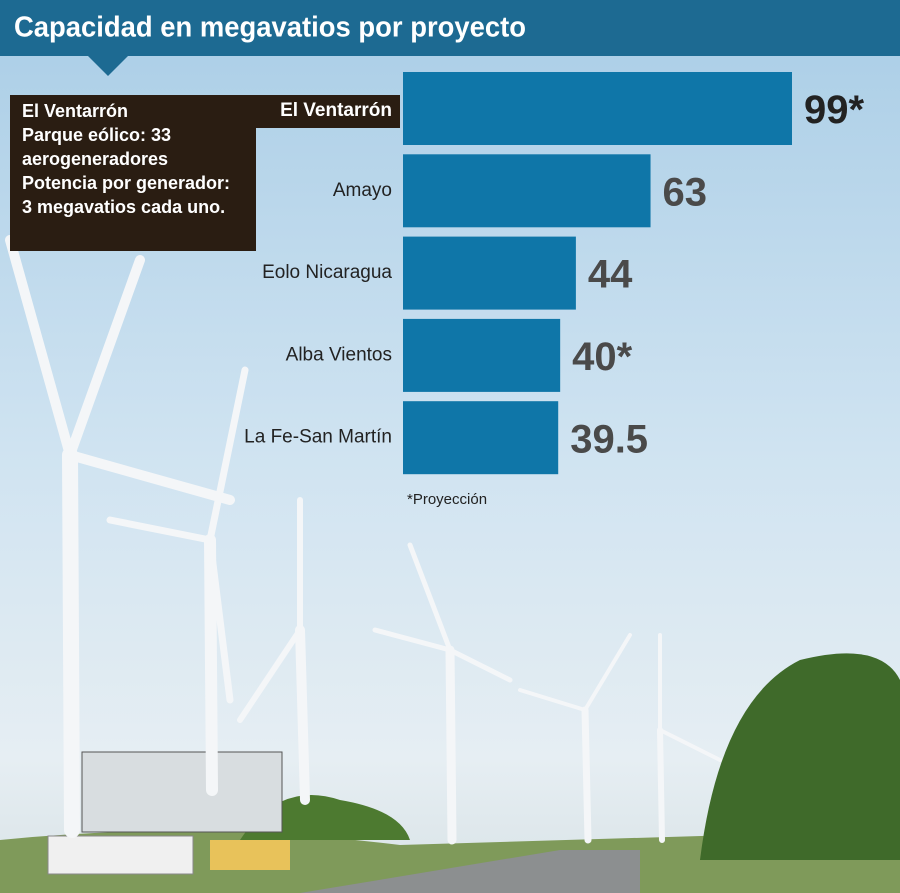 The height and width of the screenshot is (893, 900). Describe the element at coordinates (327, 272) in the screenshot. I see `category-label: Eolo Nicaragua` at that location.